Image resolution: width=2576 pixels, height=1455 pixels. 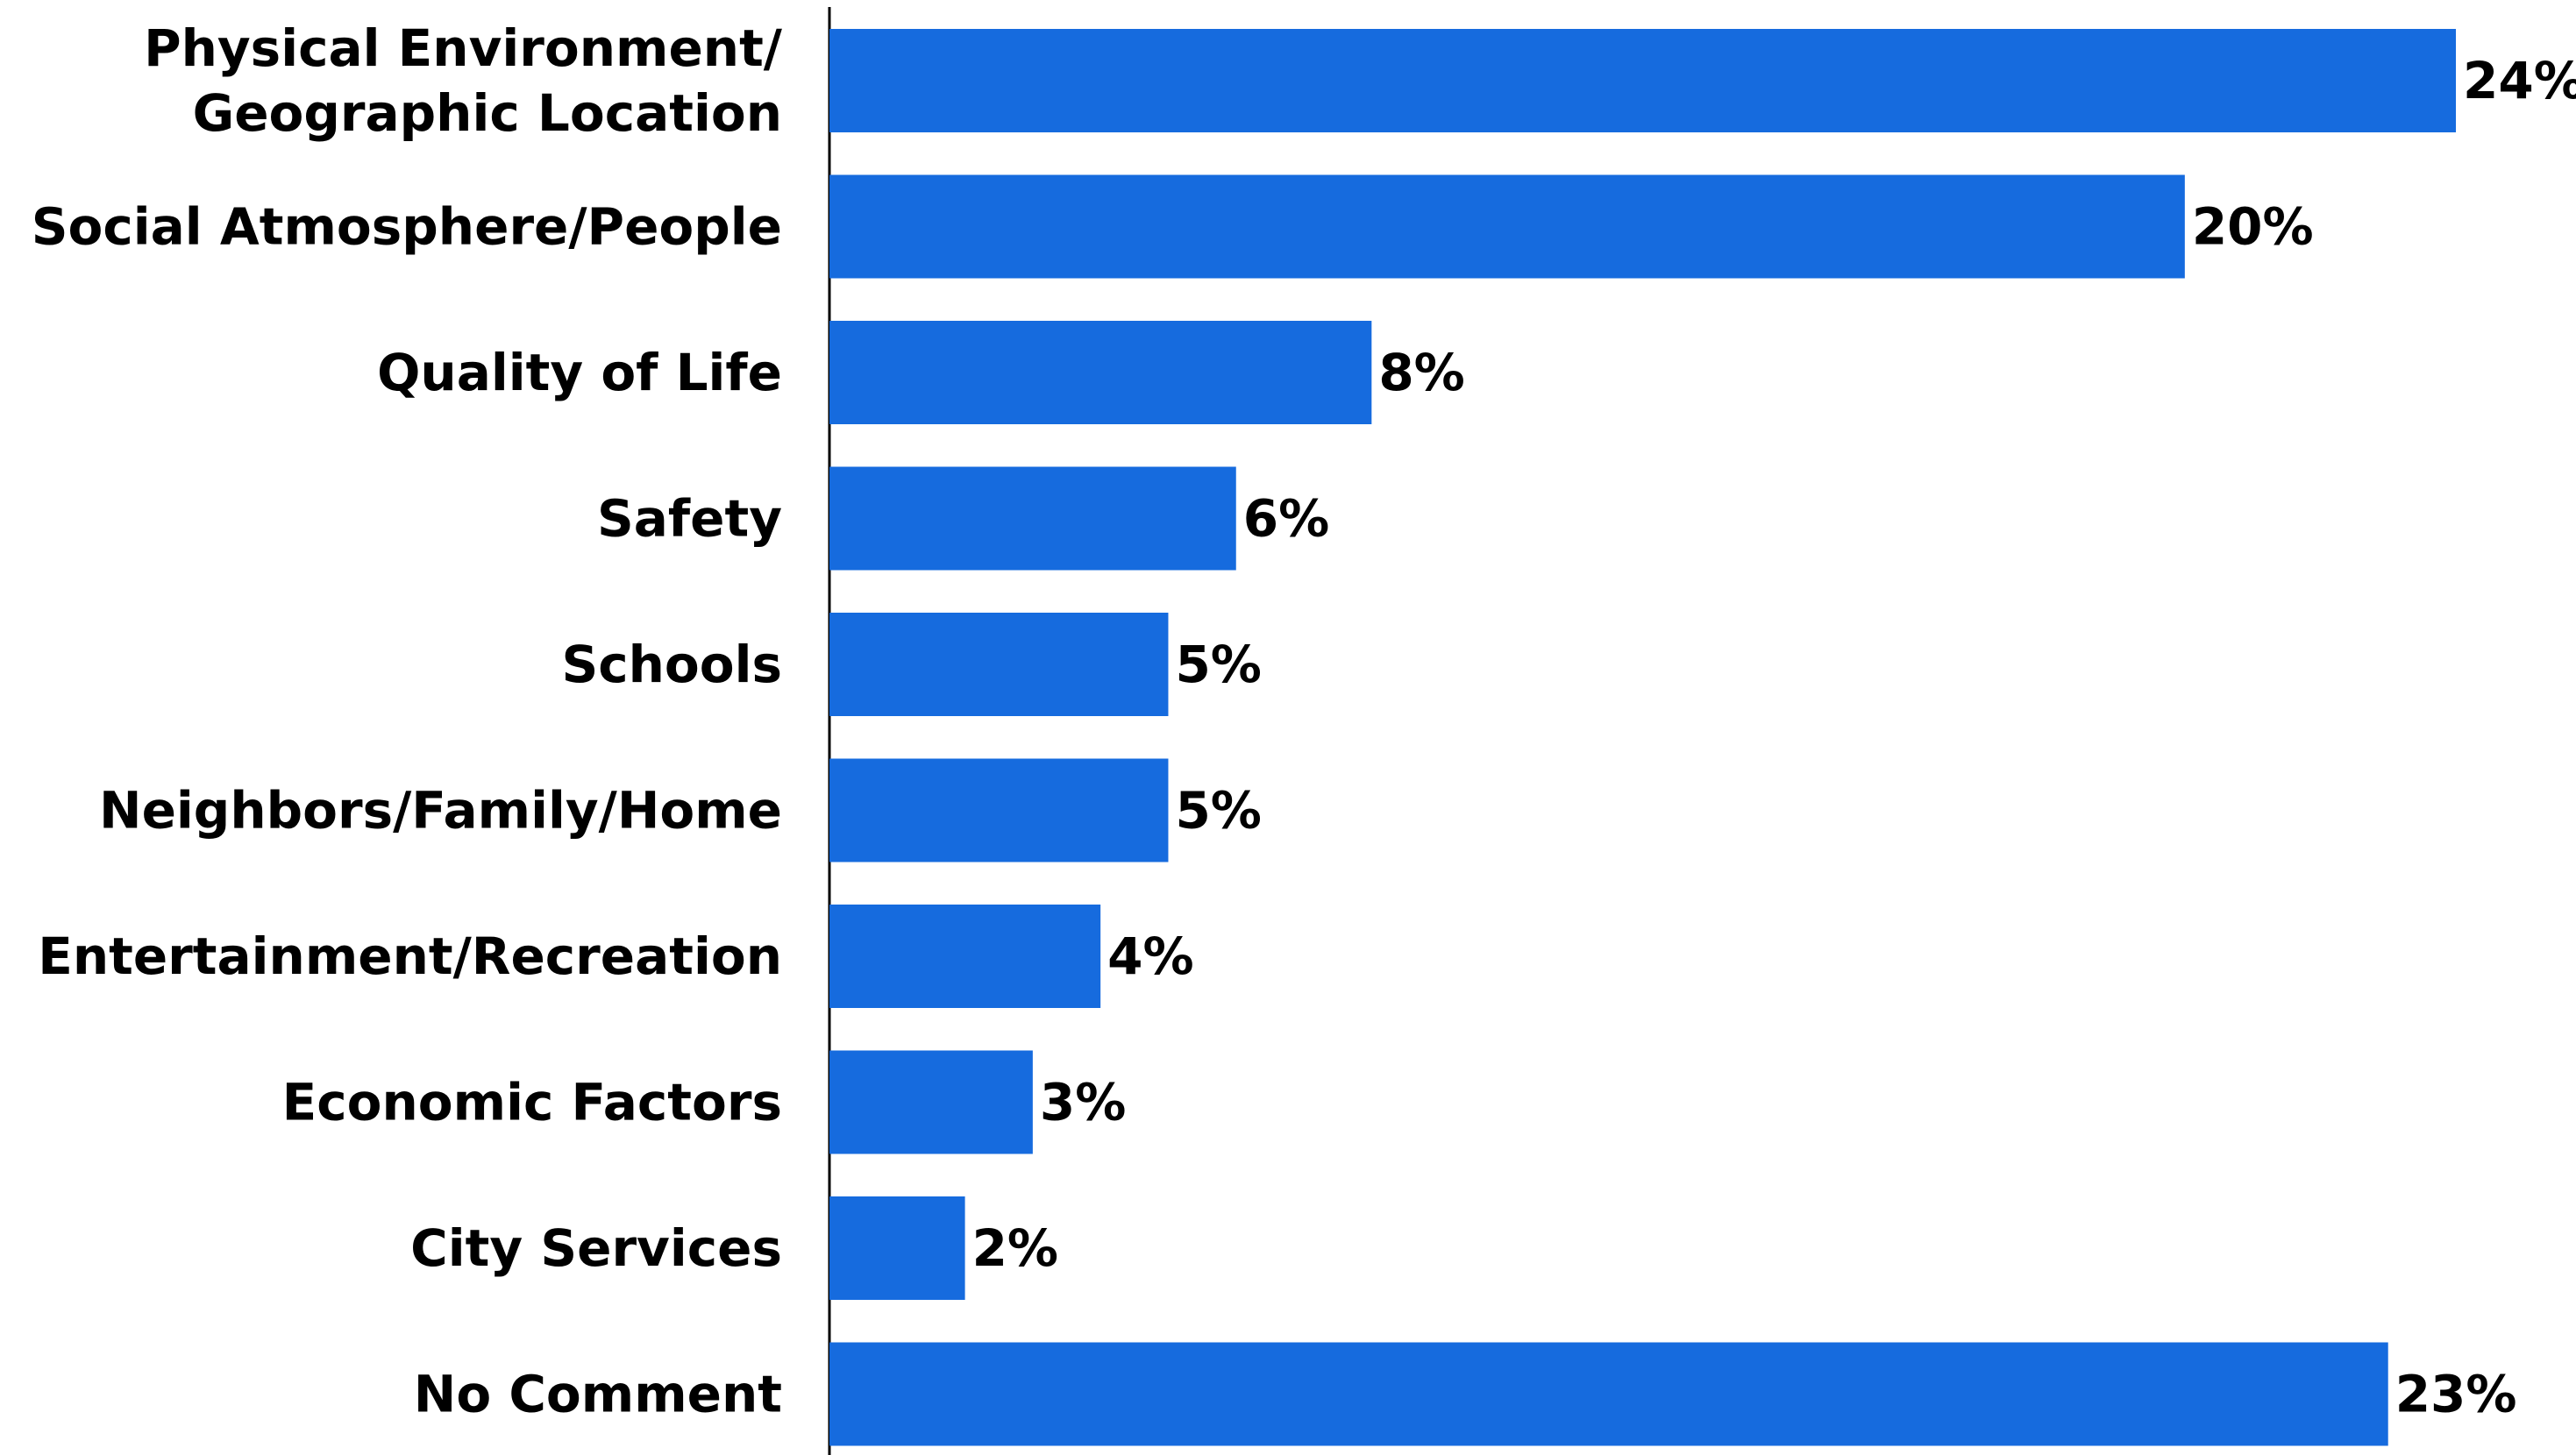 What do you see at coordinates (440, 811) in the screenshot?
I see `category-label-5: Neighbors/Family/Home` at bounding box center [440, 811].